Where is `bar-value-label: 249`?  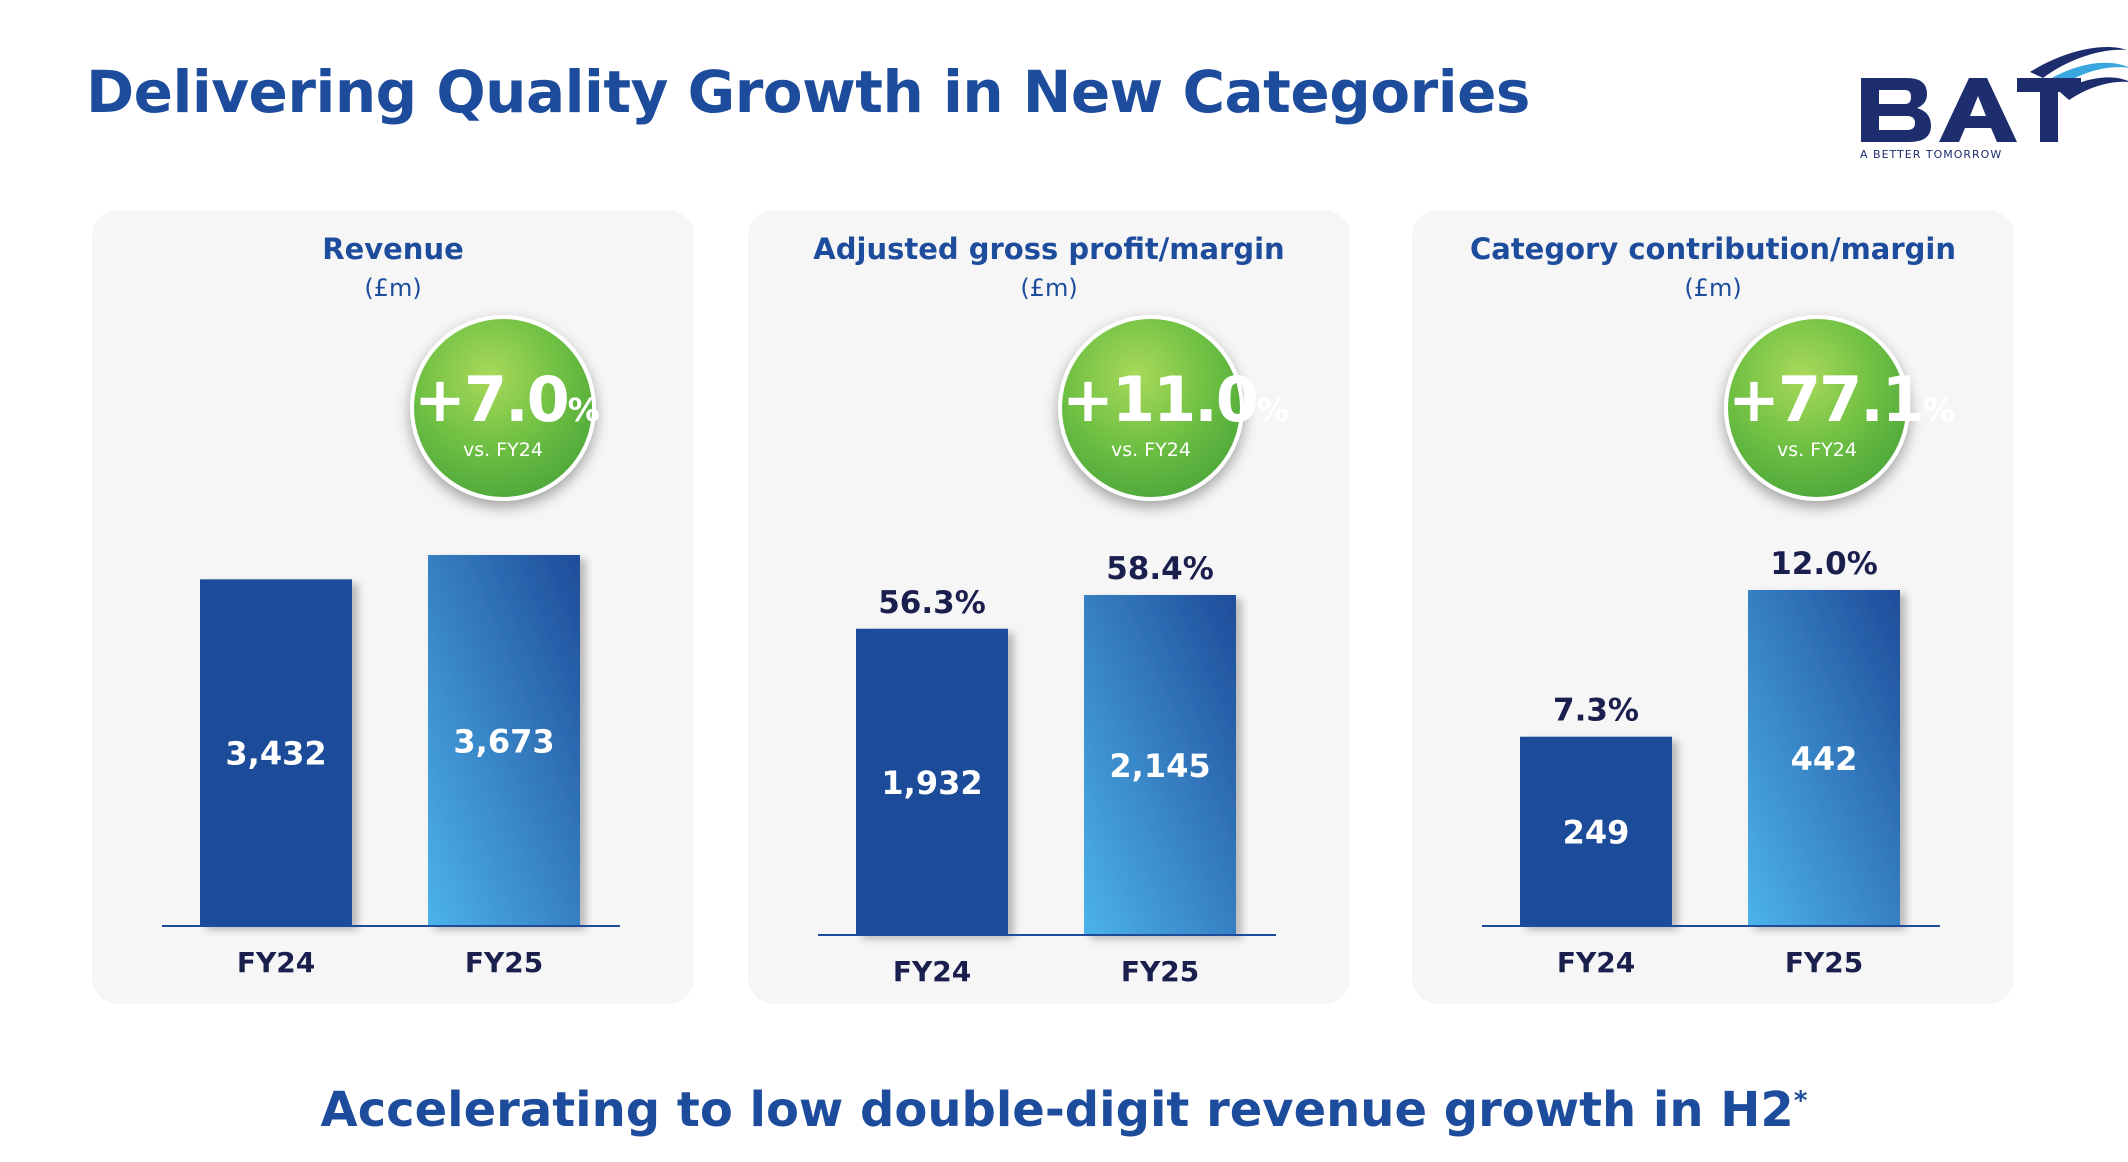
bar-value-label: 249 is located at coordinates (1596, 832).